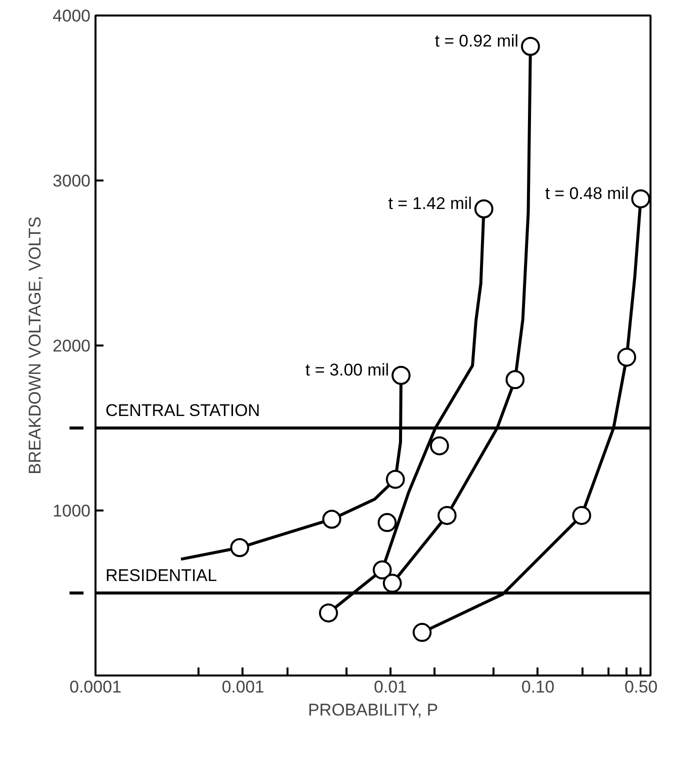  What do you see at coordinates (35, 345) in the screenshot?
I see `y-axis-title: BREAKDOWN VOLTAGE, VOLTS` at bounding box center [35, 345].